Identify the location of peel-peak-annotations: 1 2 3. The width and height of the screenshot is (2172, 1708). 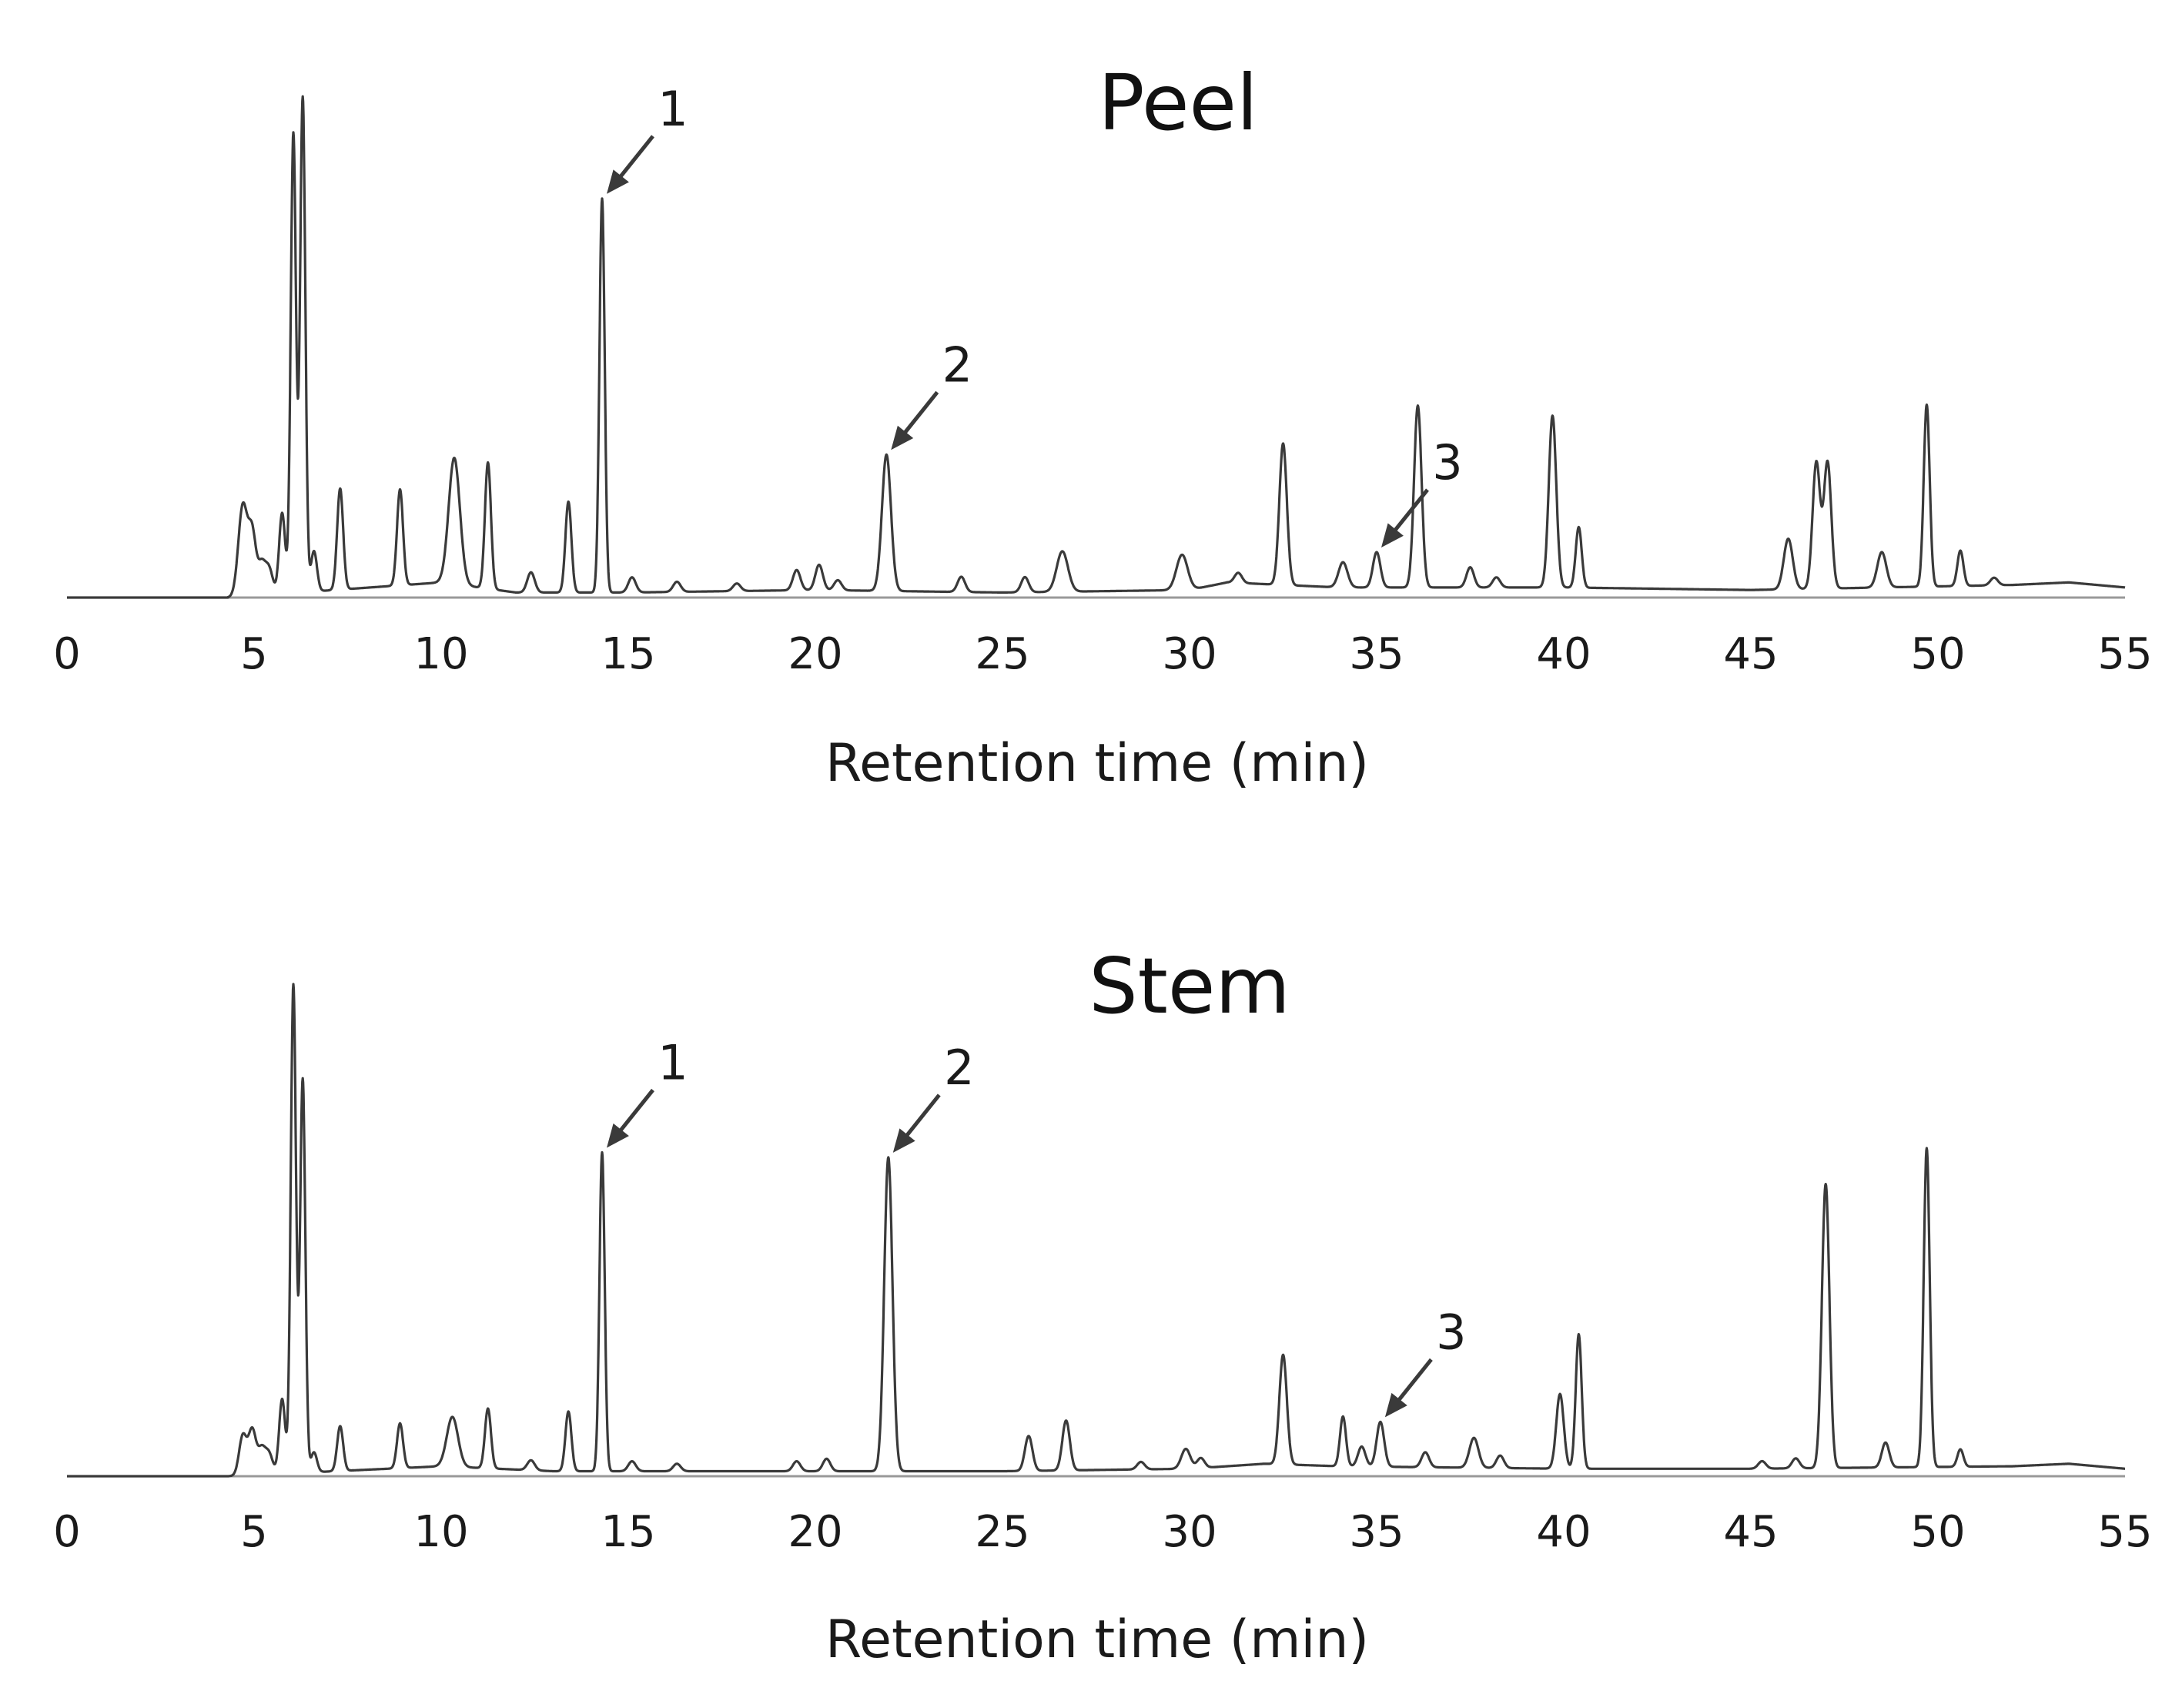
(1035, 314).